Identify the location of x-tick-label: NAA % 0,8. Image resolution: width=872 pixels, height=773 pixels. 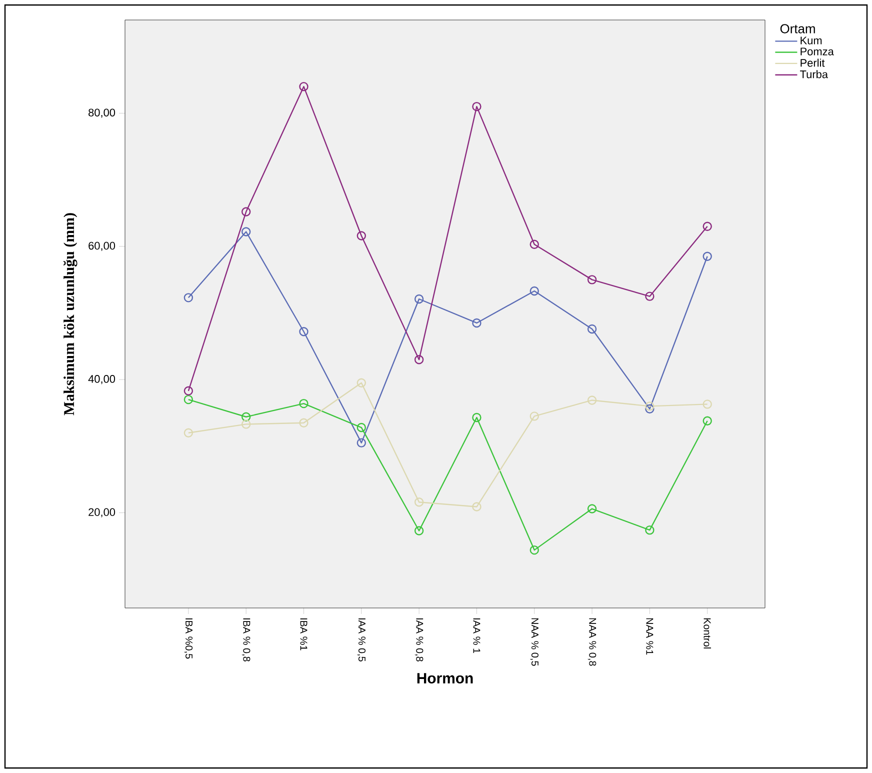
(592, 642).